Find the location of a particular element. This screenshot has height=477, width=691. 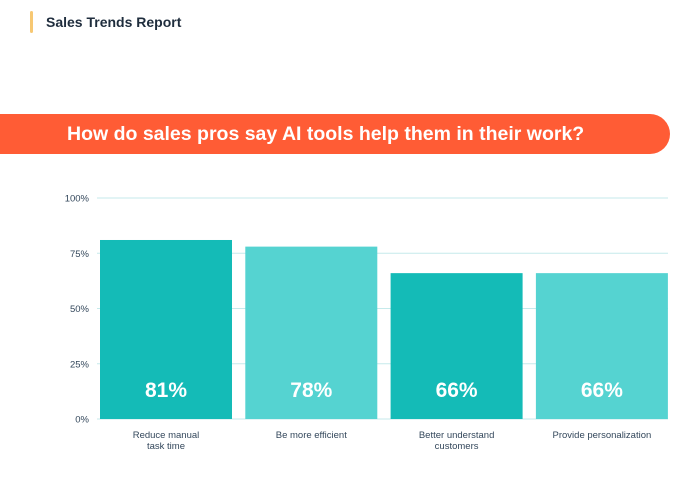

data-label: 81% is located at coordinates (166, 390).